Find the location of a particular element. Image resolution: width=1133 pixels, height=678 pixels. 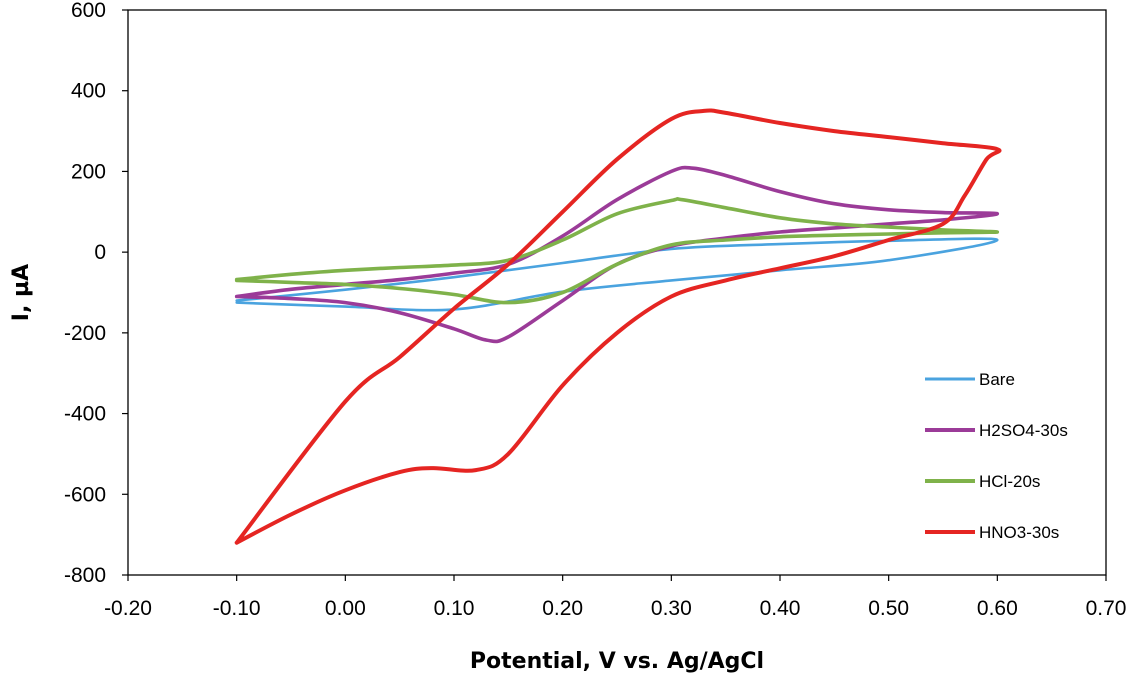

series-line-bare is located at coordinates (617, 274).